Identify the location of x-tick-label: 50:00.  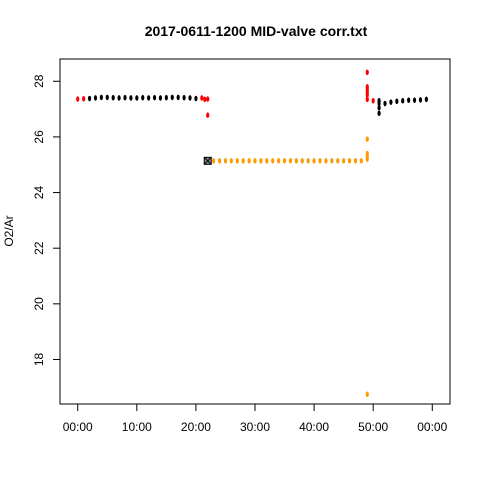
(373, 427).